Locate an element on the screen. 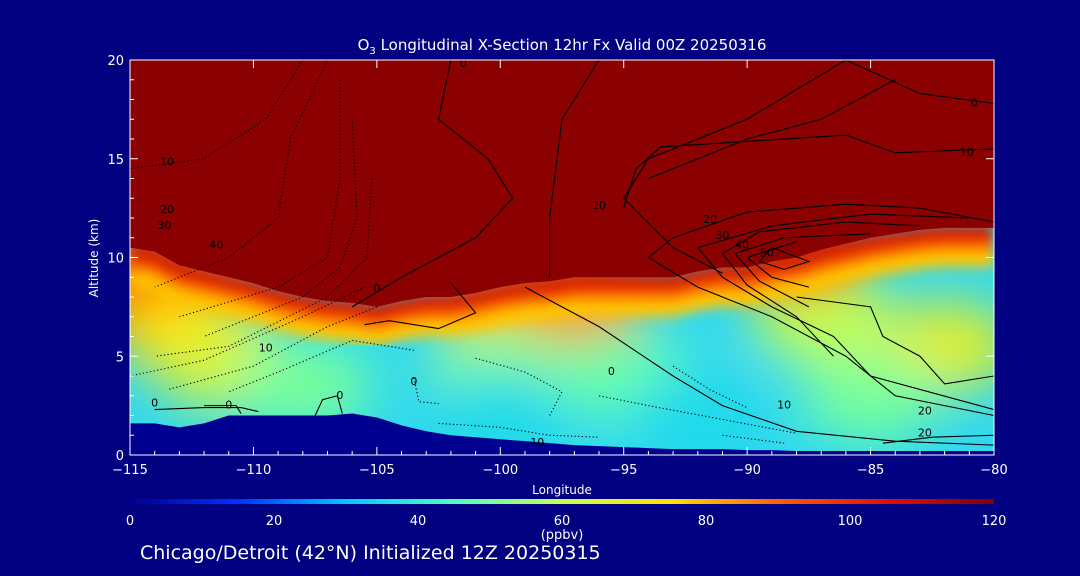  y-tick-label: 5 is located at coordinates (120, 357).